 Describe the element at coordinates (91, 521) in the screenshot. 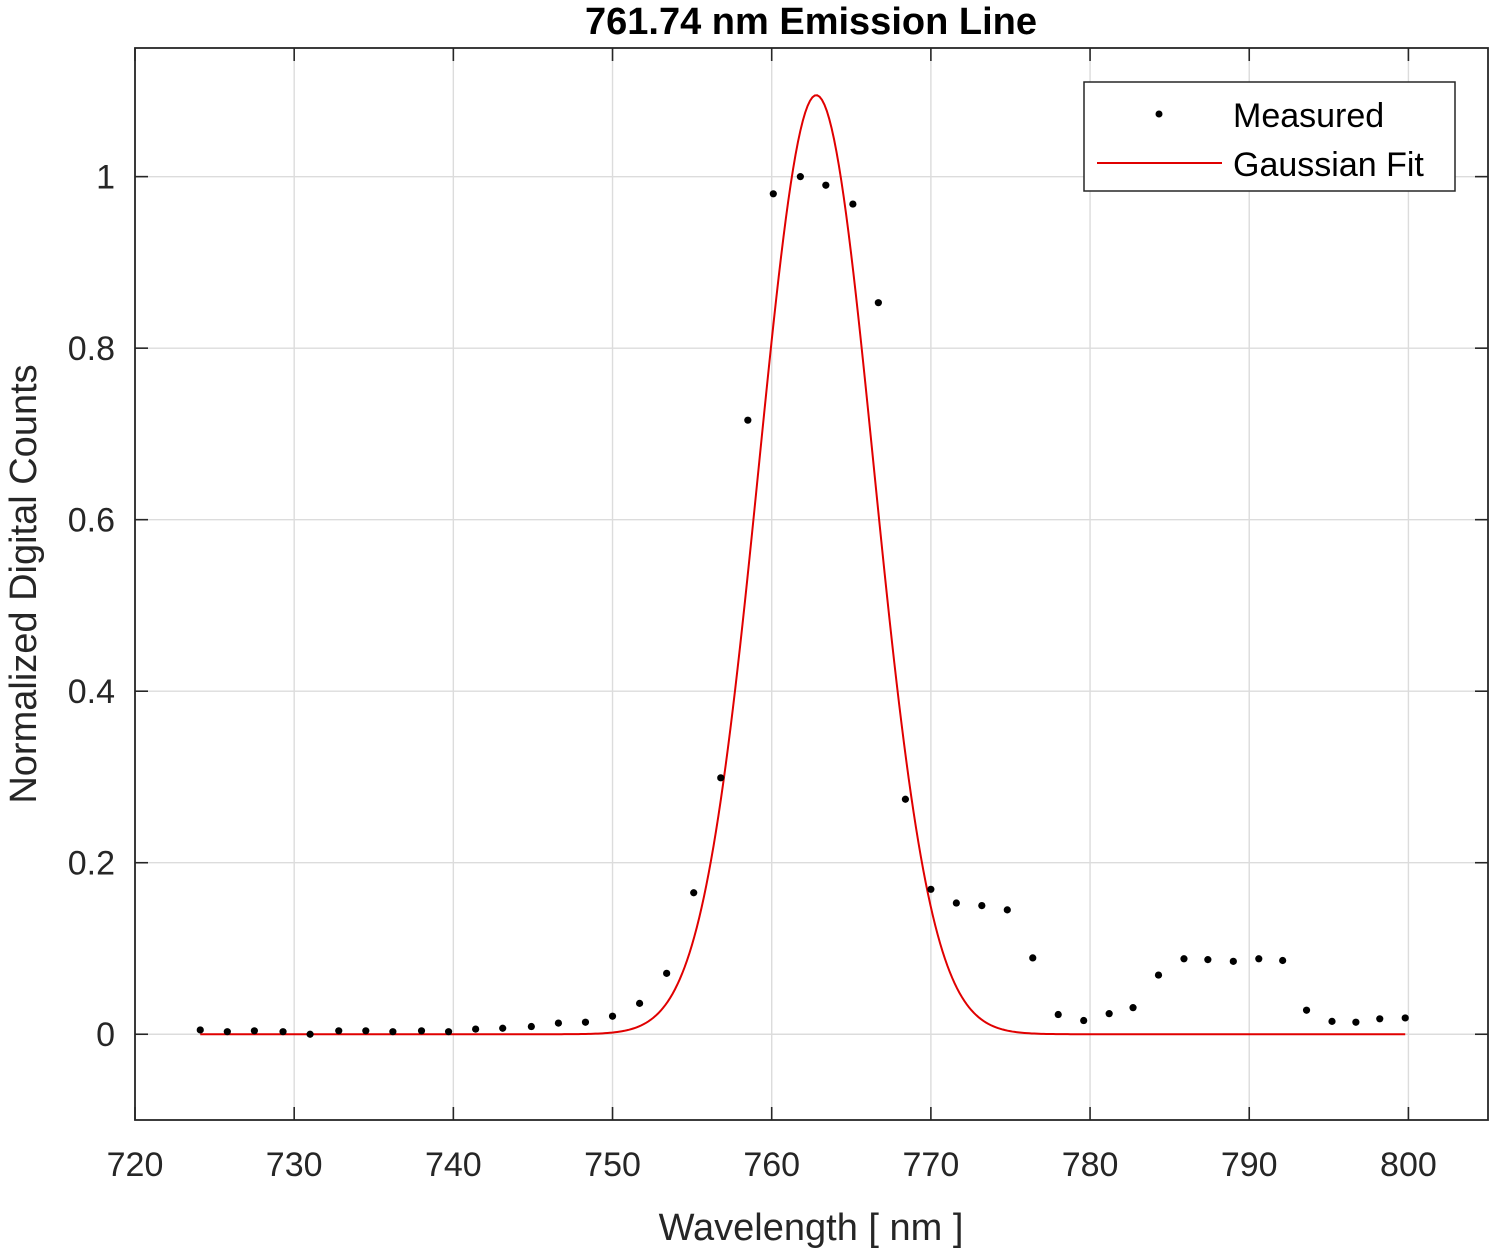

I see `y-tick-label: 0.6` at that location.